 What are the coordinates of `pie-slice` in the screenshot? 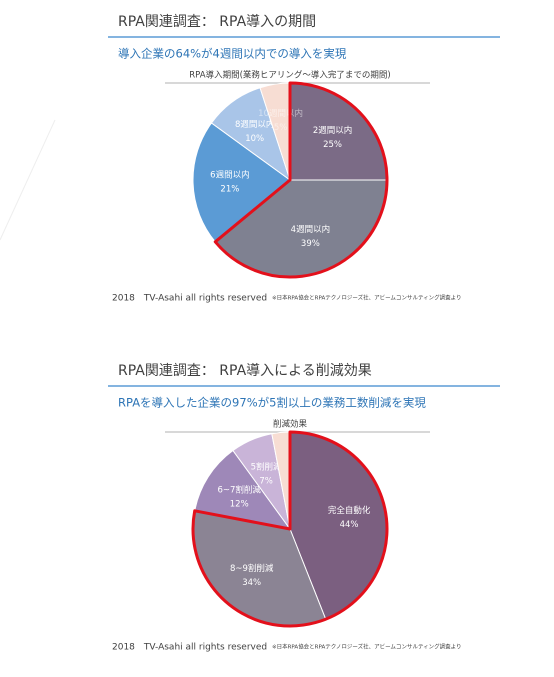 It's located at (241, 182).